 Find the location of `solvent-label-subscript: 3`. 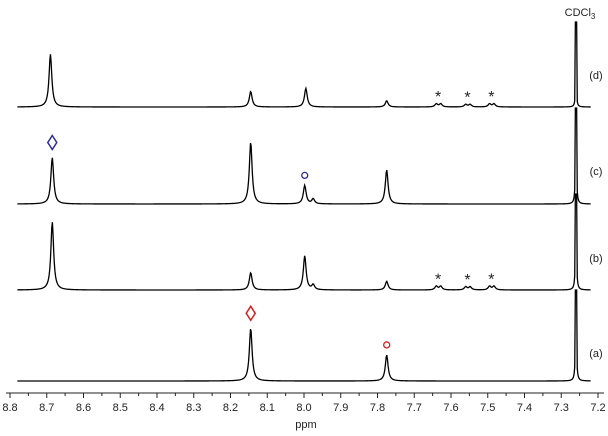

solvent-label-subscript: 3 is located at coordinates (593, 16).